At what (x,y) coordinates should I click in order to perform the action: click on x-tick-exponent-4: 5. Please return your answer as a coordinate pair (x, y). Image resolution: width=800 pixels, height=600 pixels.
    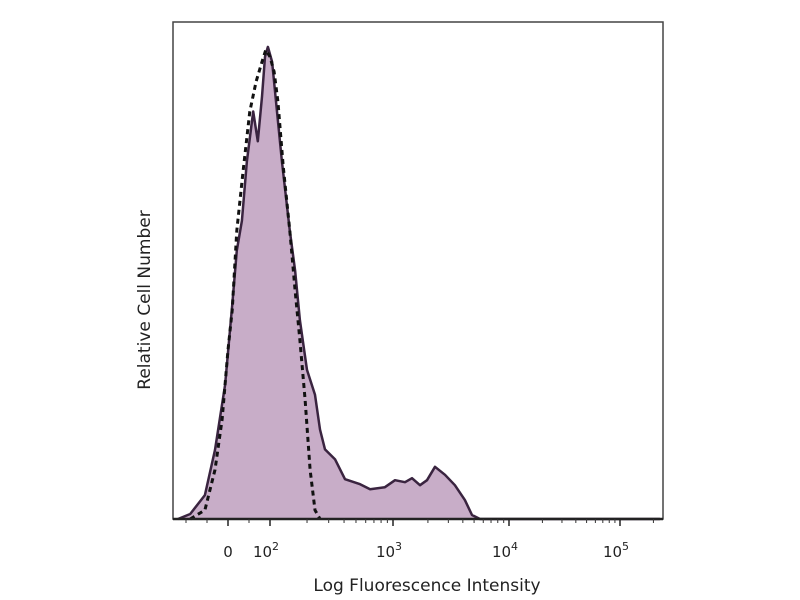
    Looking at the image, I should click on (625, 546).